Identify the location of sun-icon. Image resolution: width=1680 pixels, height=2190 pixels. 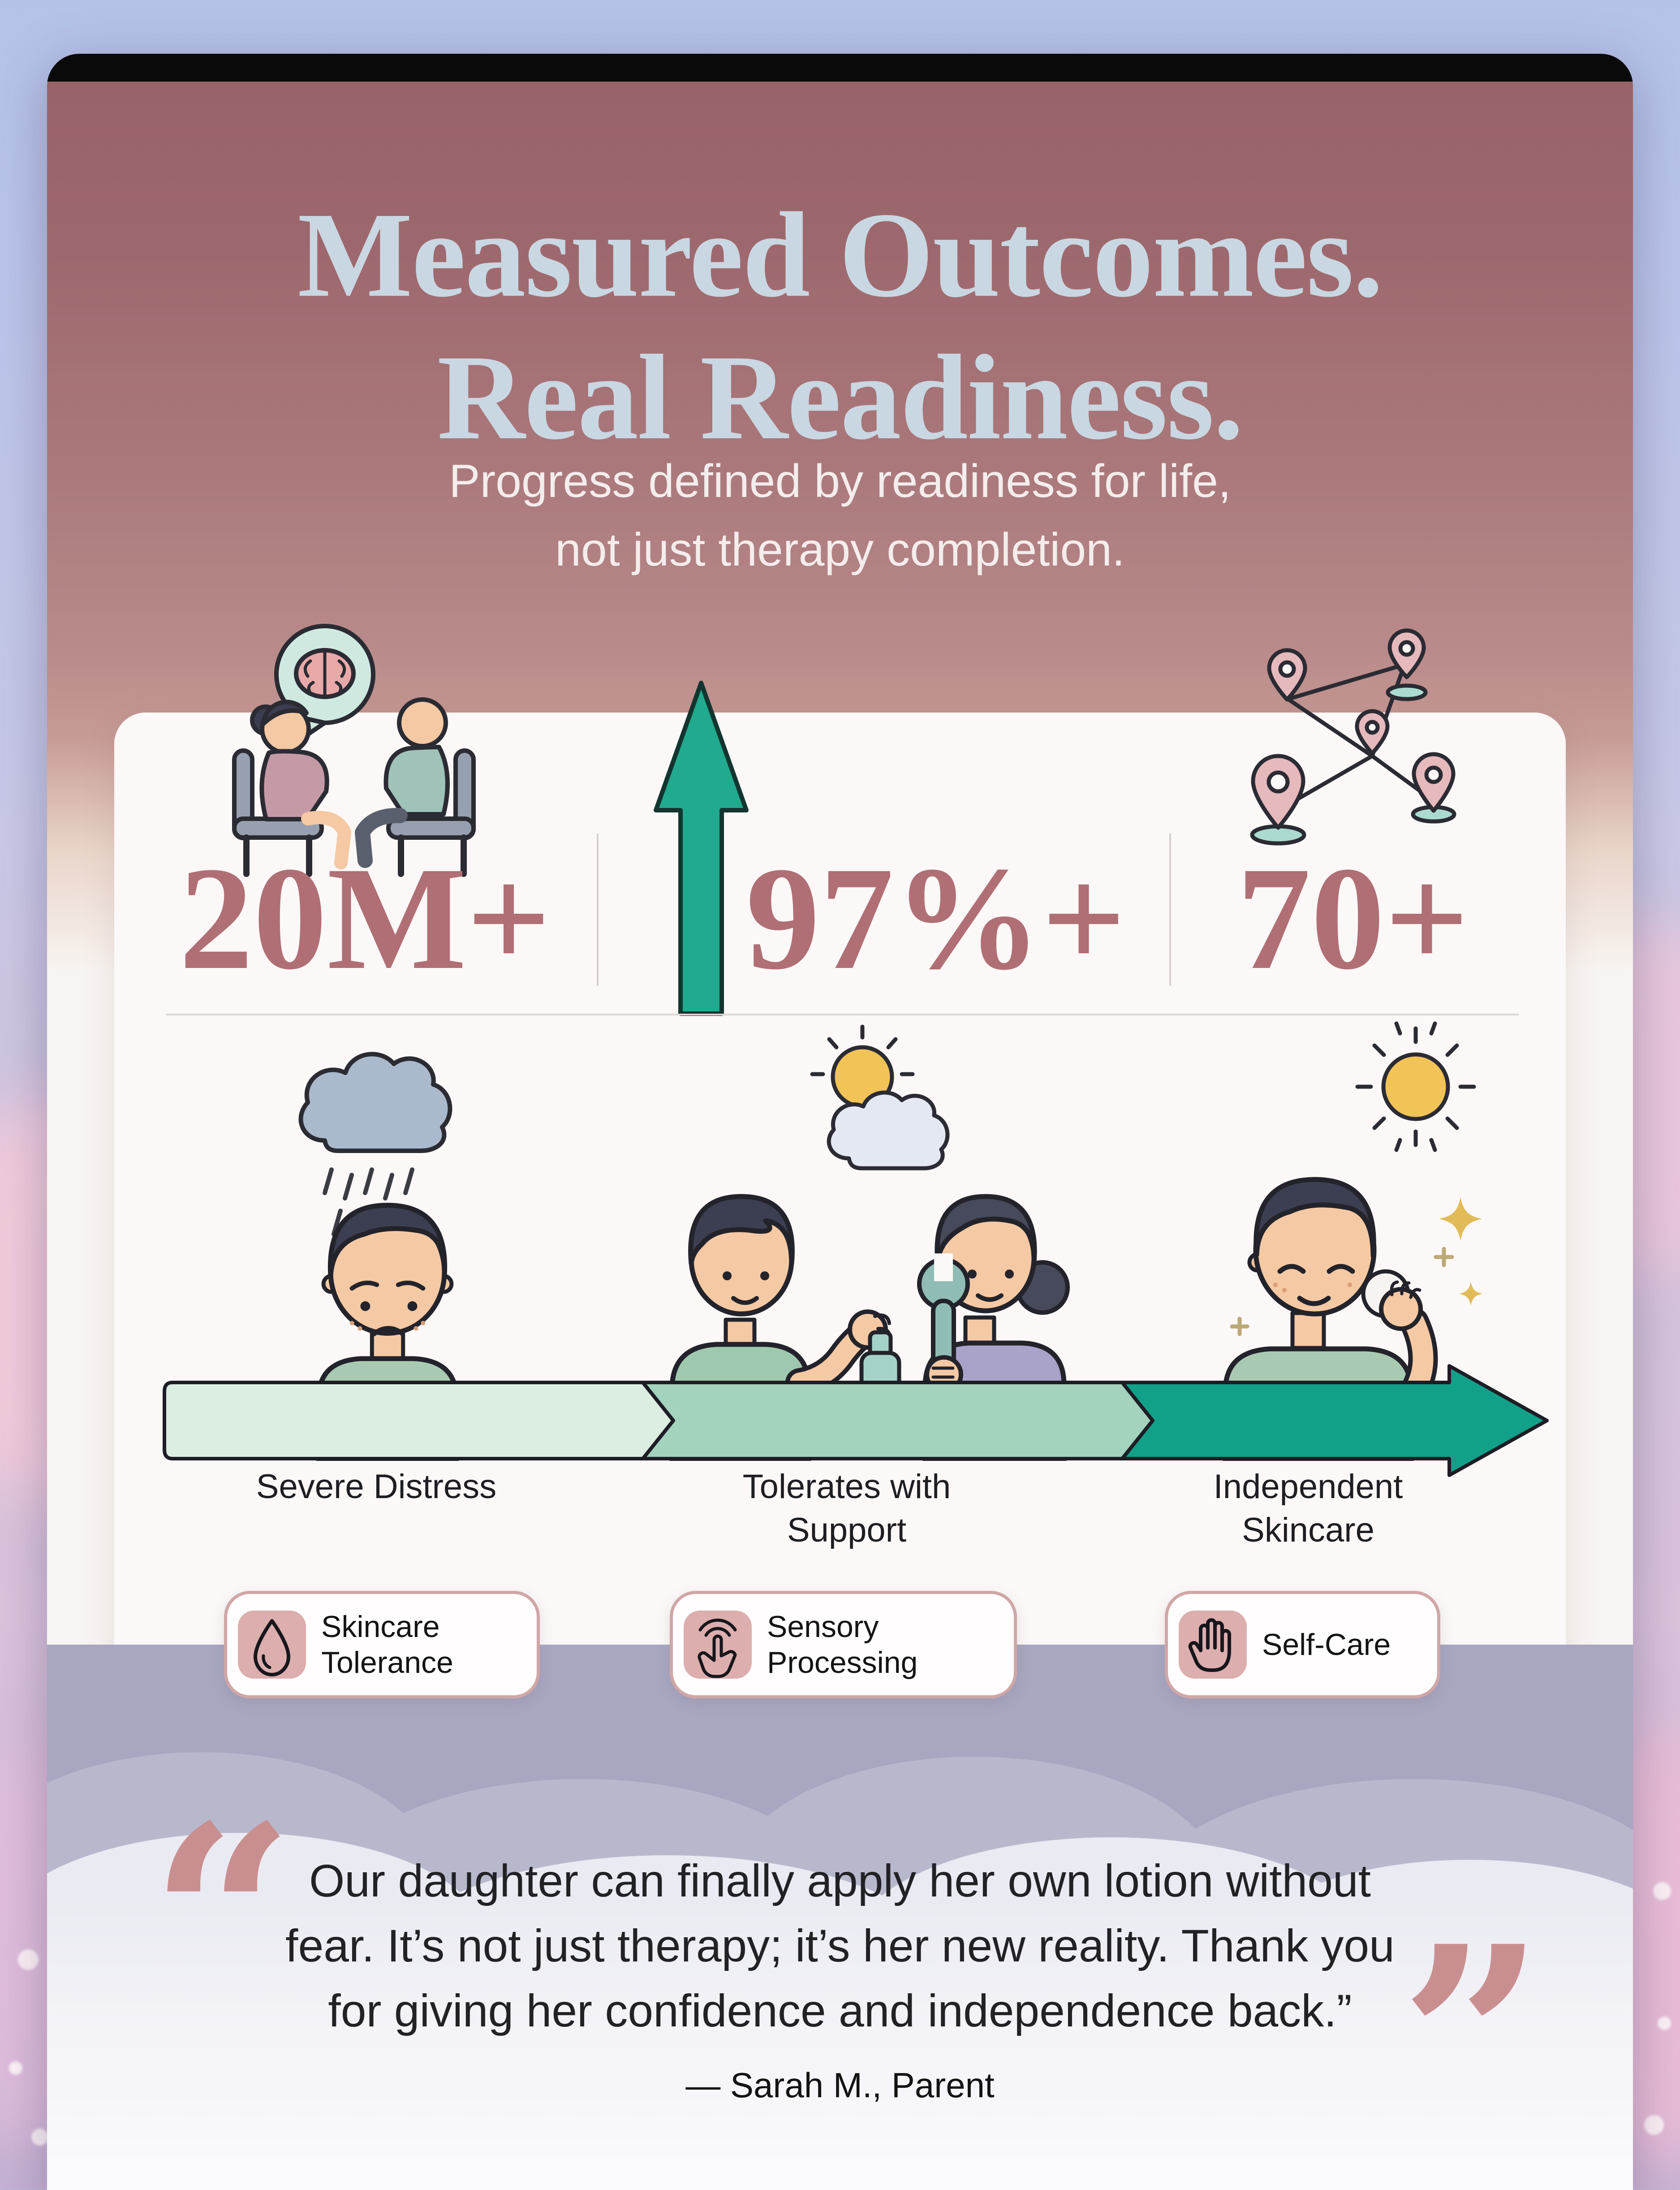
(1415, 1086).